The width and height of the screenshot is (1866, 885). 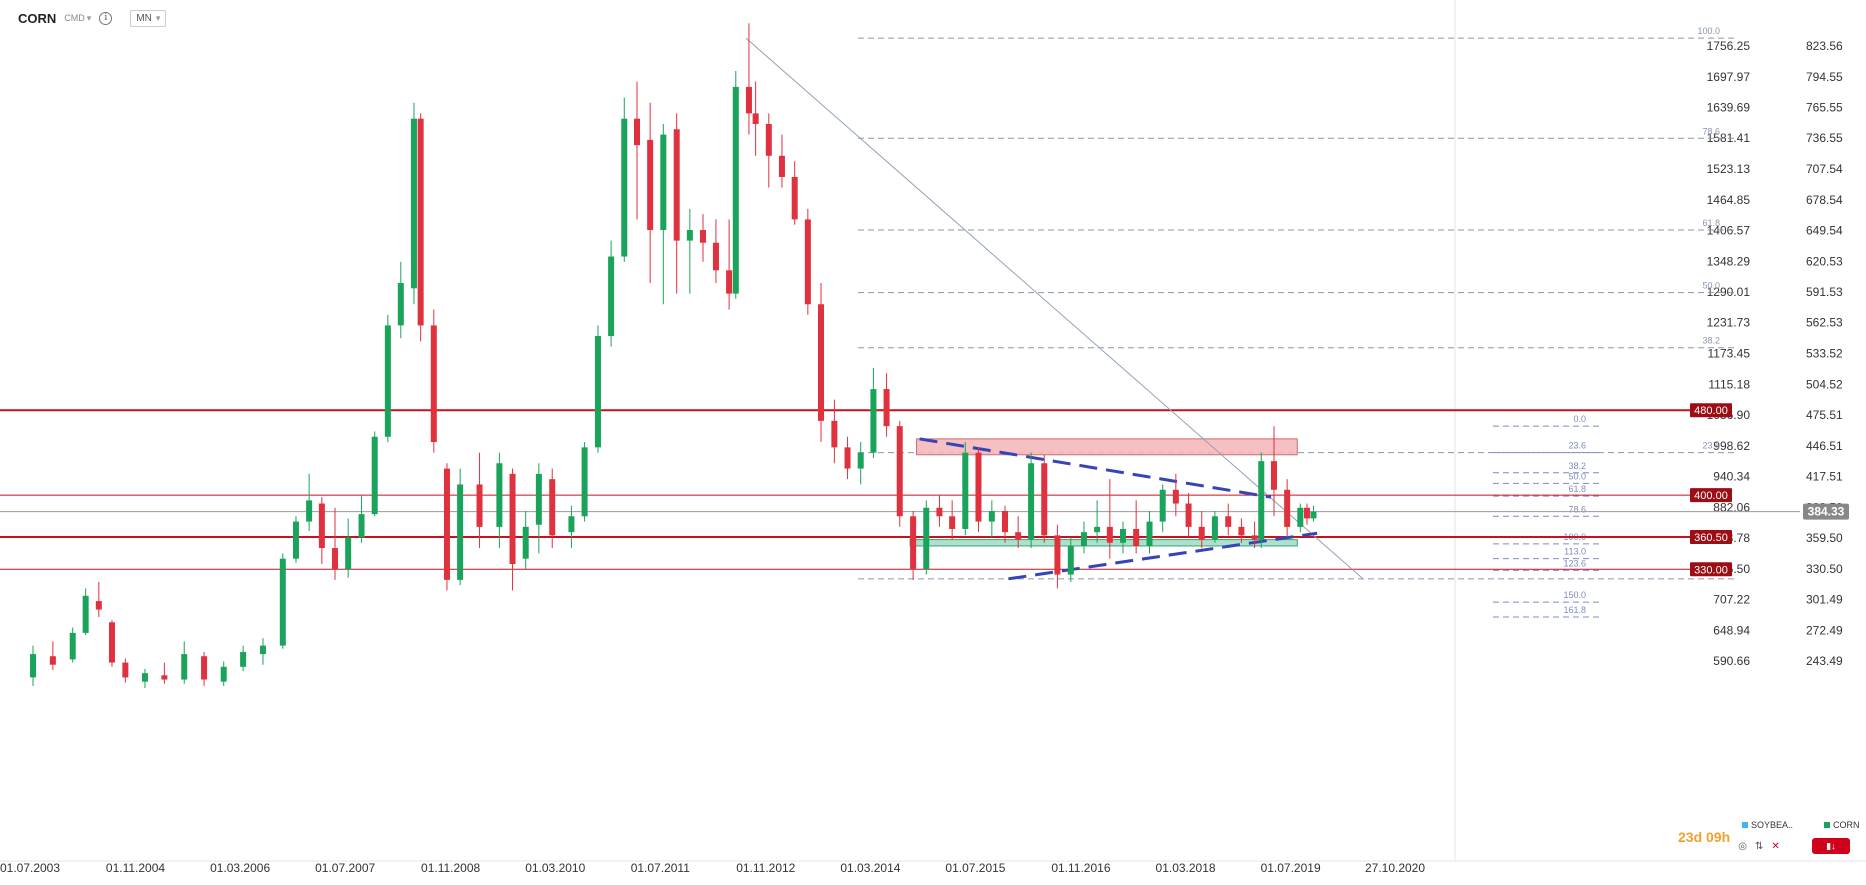 I want to click on price-axis-label-right: 707.54, so click(x=1824, y=169).